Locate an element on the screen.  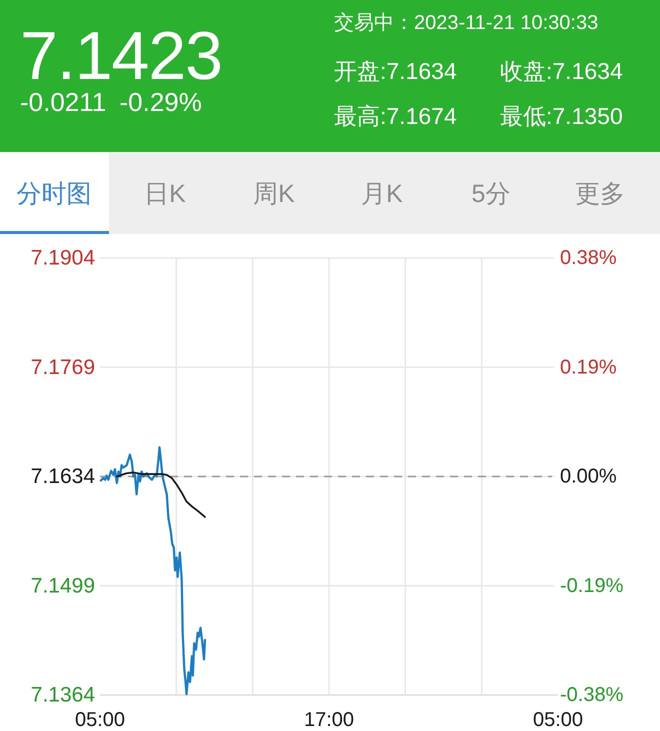
y2-tick-label: 0.19% is located at coordinates (588, 367).